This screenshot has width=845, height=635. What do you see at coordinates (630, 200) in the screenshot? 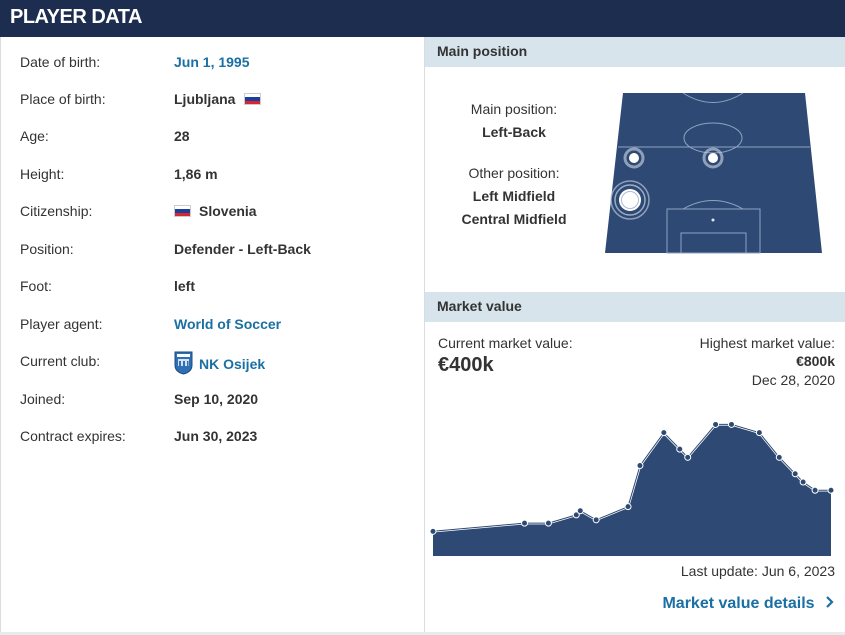
I see `main-position-marker-lb` at bounding box center [630, 200].